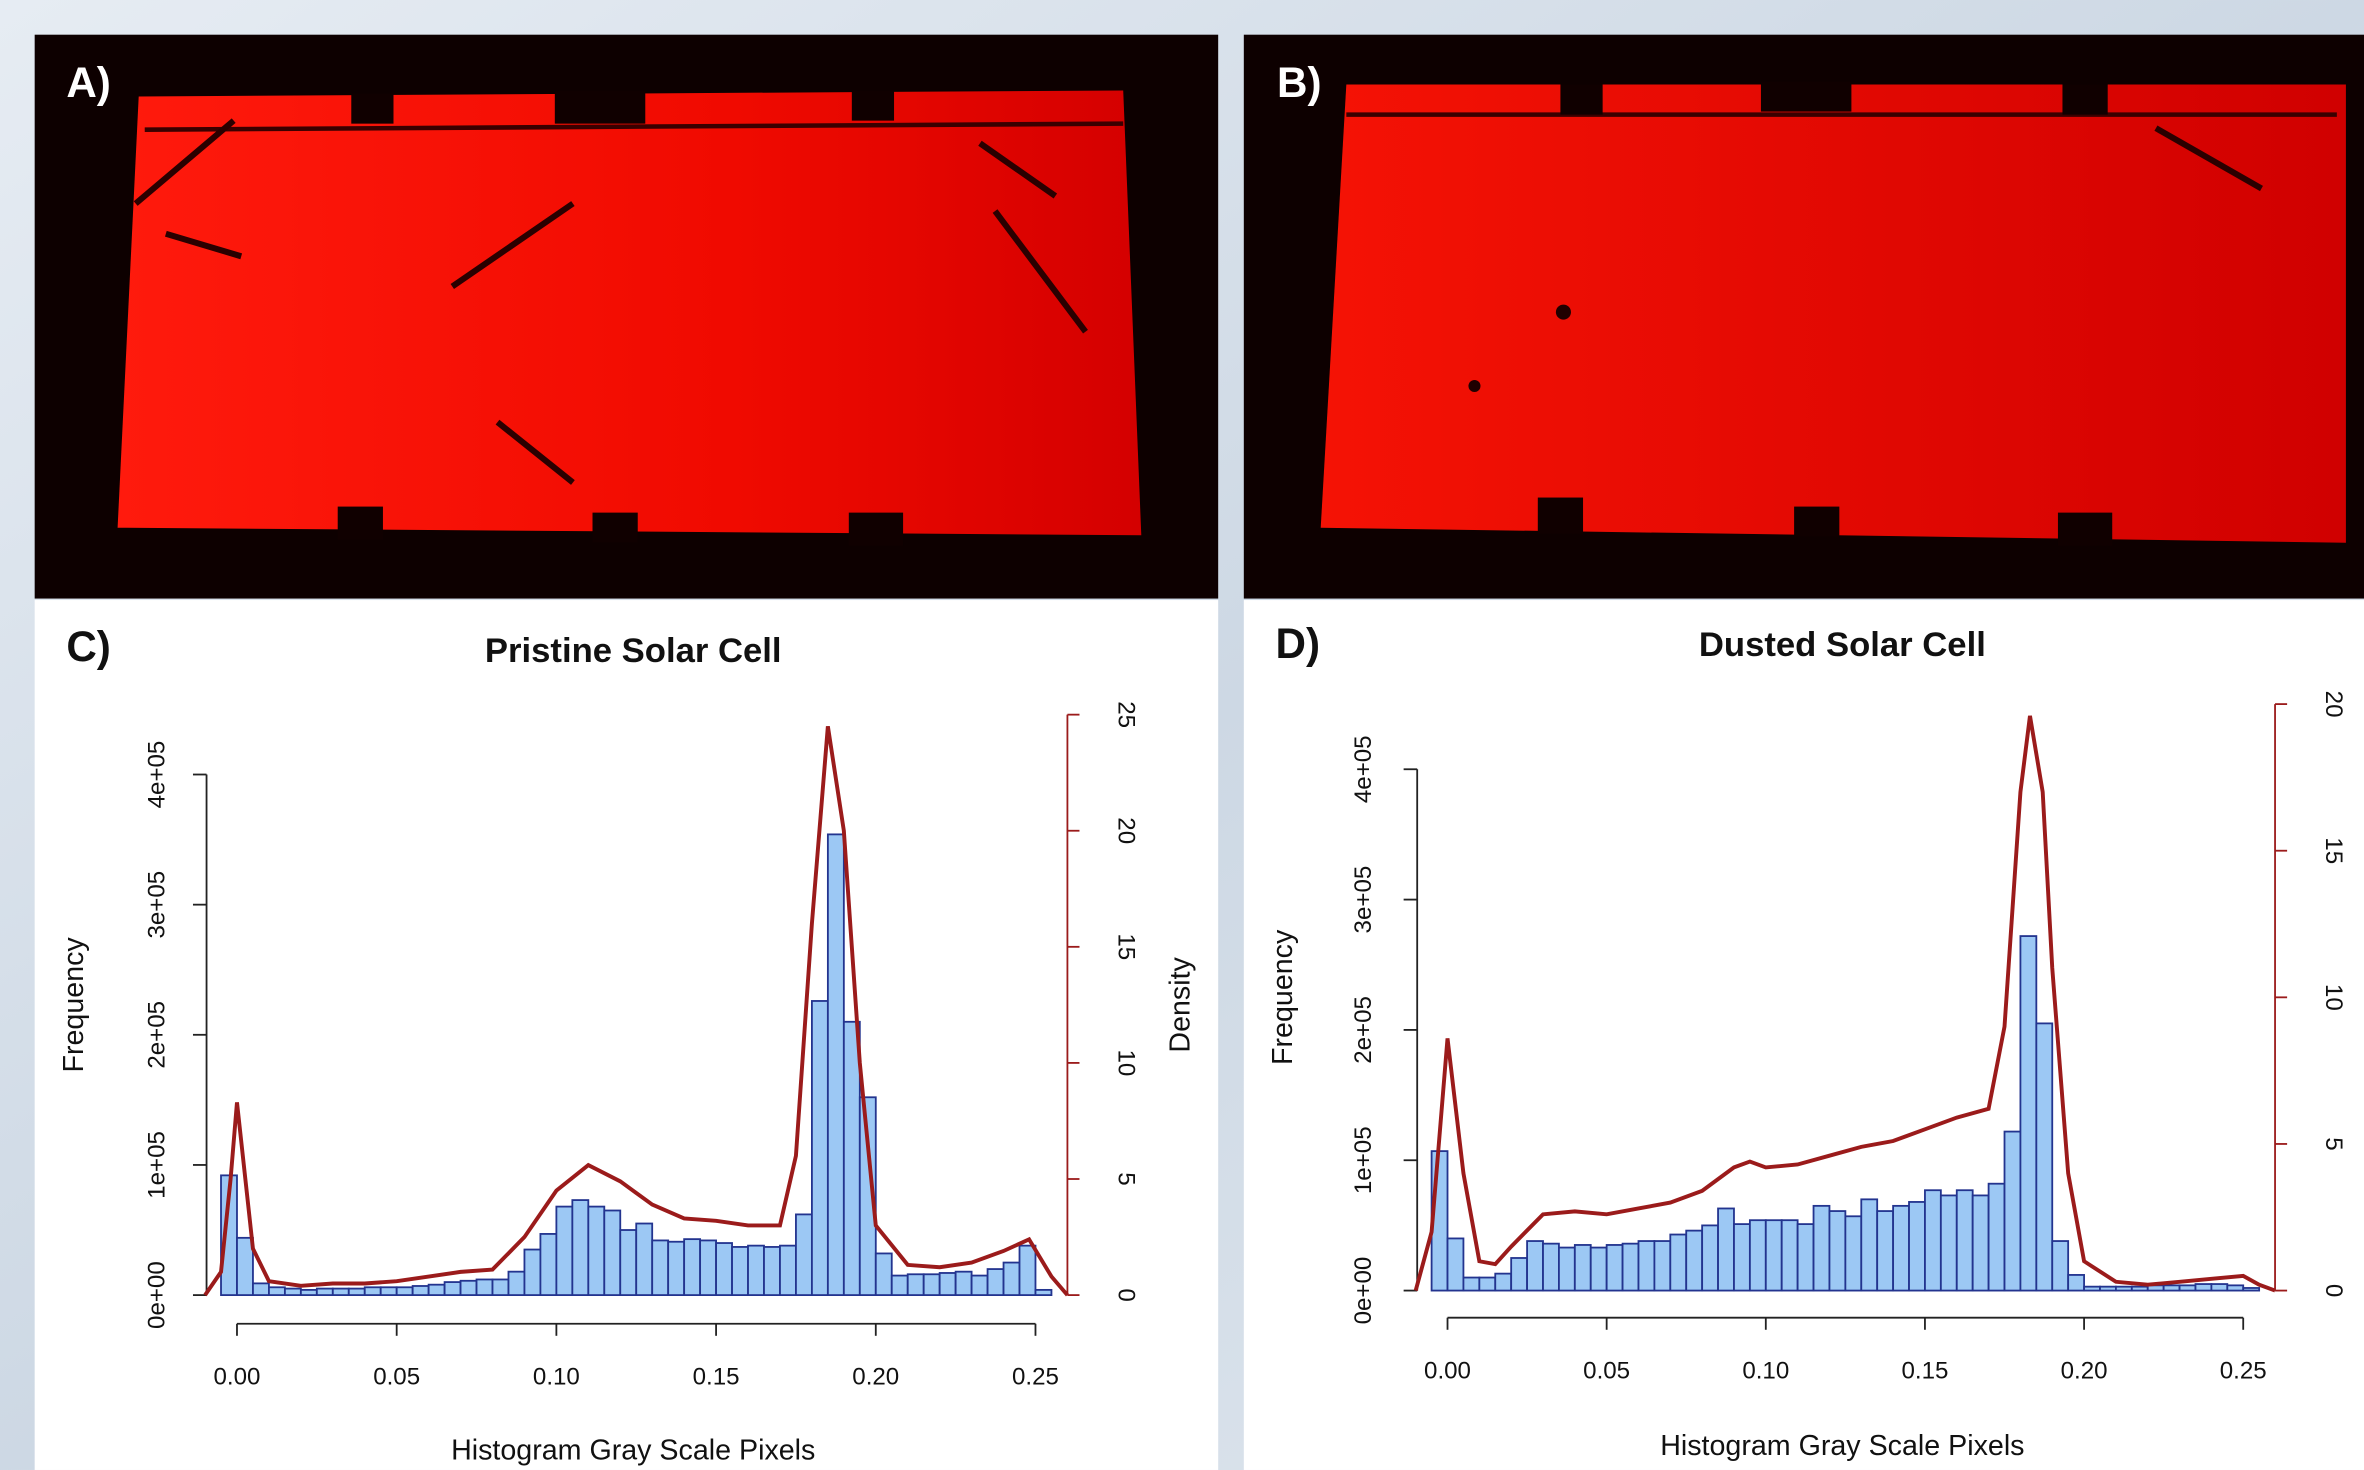  Describe the element at coordinates (1181, 1004) in the screenshot. I see `y2-axis-label: Density` at that location.